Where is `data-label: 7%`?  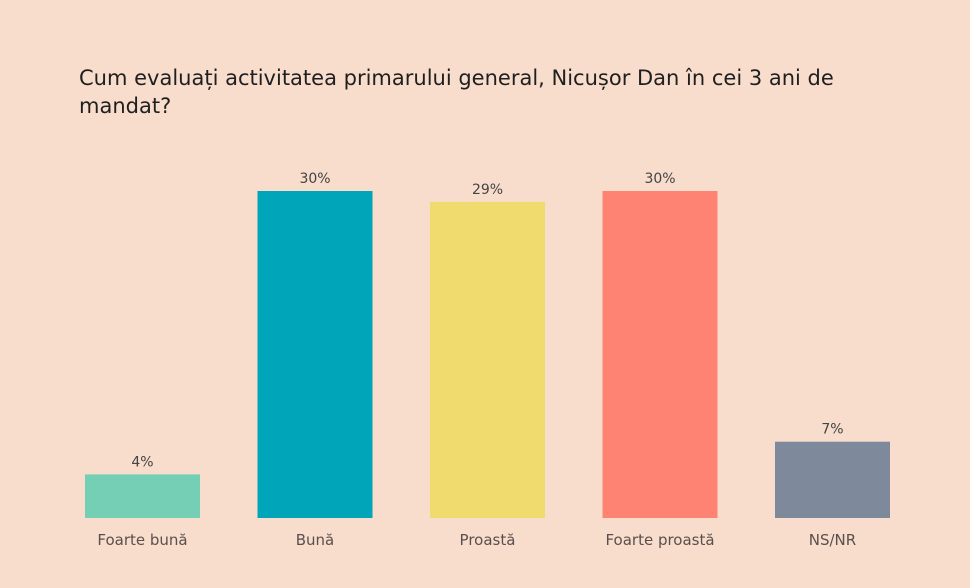
data-label: 7% is located at coordinates (832, 430).